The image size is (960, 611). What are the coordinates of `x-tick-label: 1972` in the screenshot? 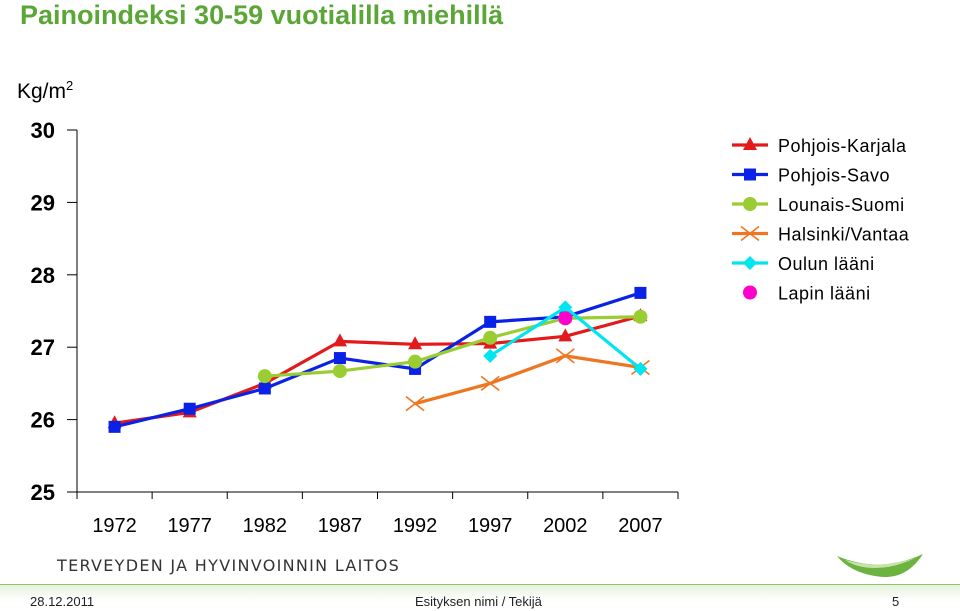 It's located at (114, 526).